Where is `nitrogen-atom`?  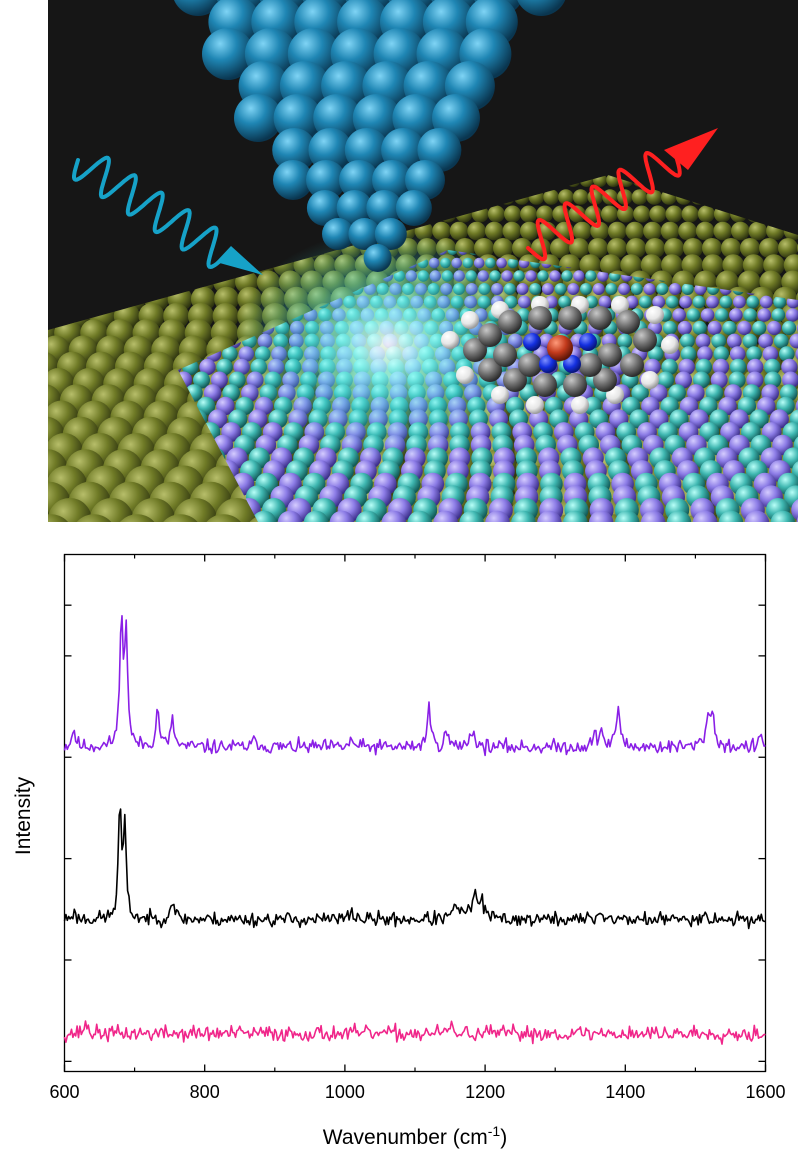 nitrogen-atom is located at coordinates (588, 342).